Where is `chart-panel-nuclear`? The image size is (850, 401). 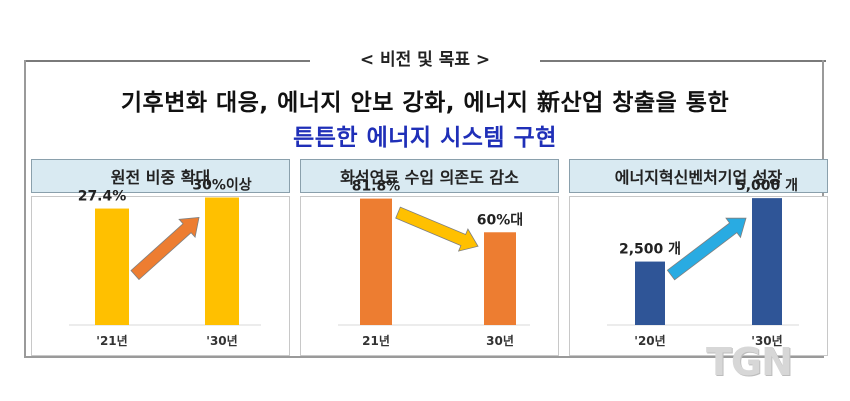 chart-panel-nuclear is located at coordinates (160, 276).